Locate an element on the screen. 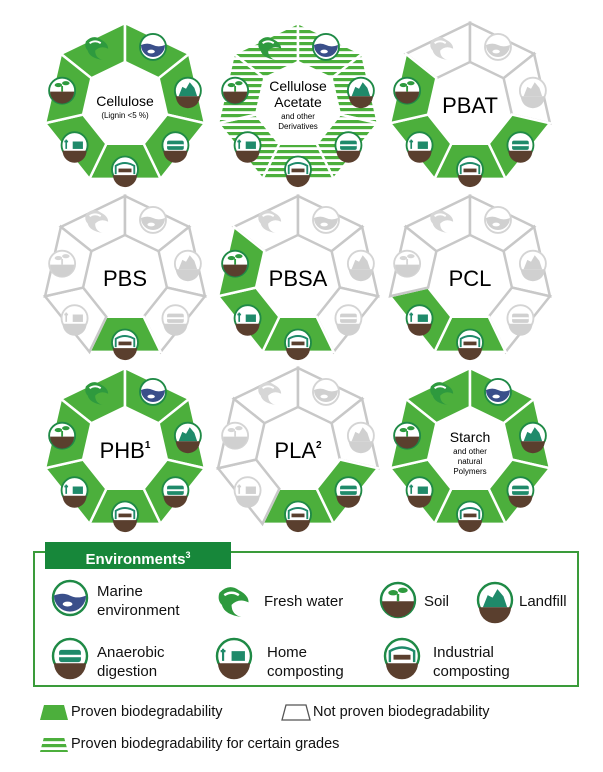 The height and width of the screenshot is (772, 603). polymer-subtitle: Polymers is located at coordinates (469, 471).